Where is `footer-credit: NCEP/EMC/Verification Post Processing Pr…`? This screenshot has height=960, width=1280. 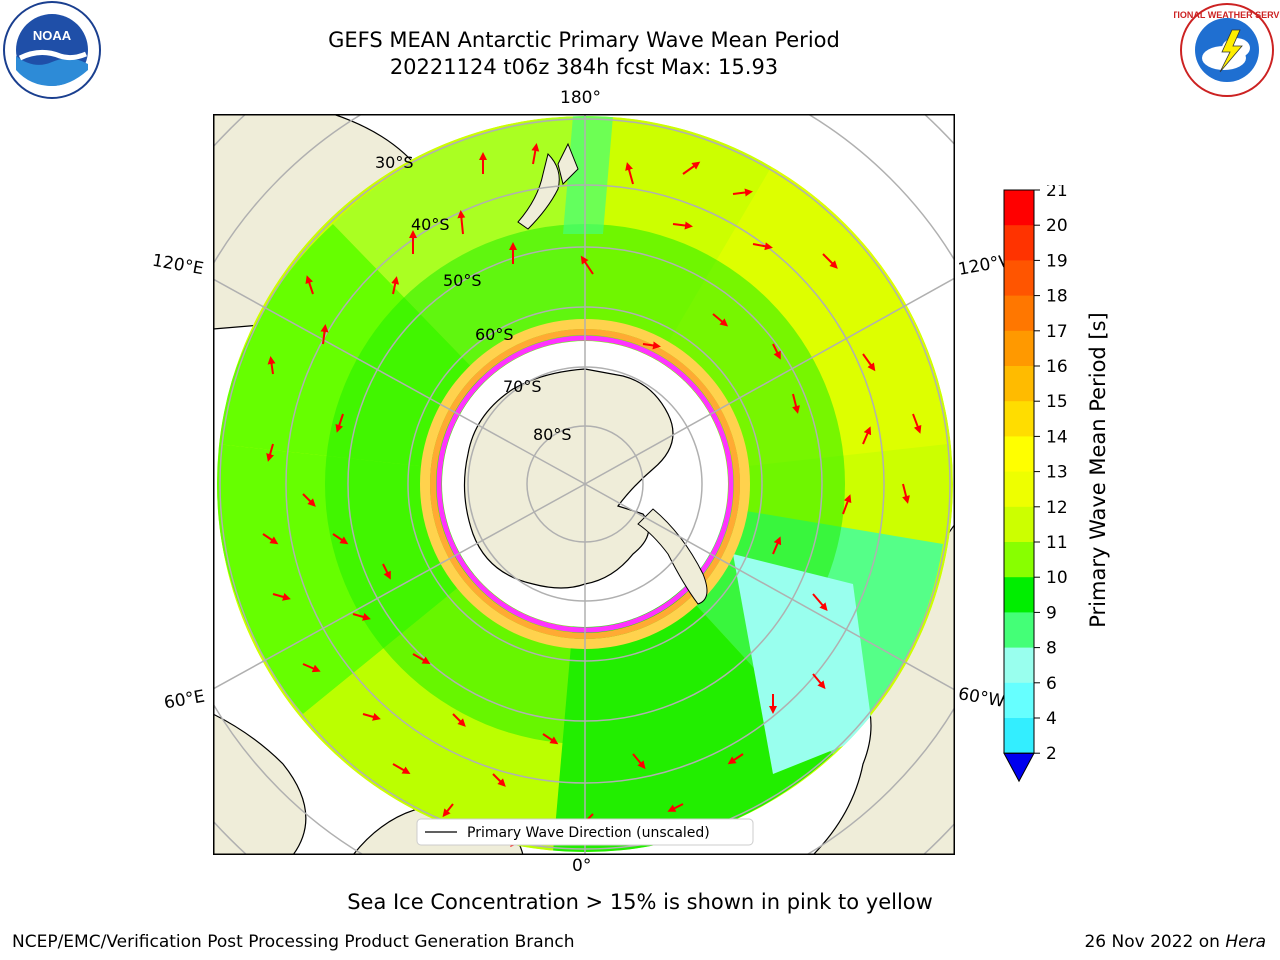 footer-credit: NCEP/EMC/Verification Post Processing Pr… is located at coordinates (293, 942).